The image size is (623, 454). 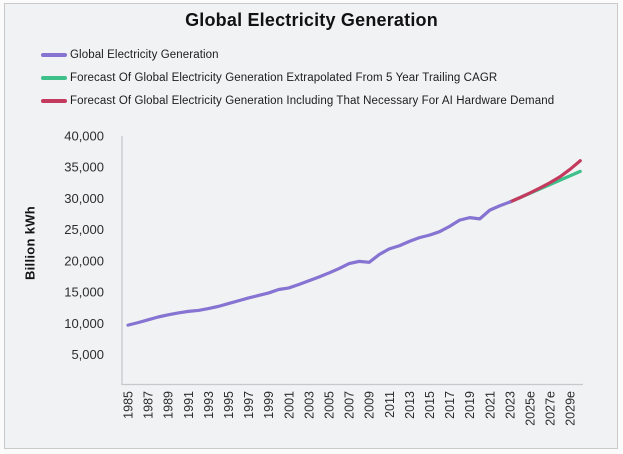 I want to click on y-tick-label: 5,000, so click(x=87, y=354).